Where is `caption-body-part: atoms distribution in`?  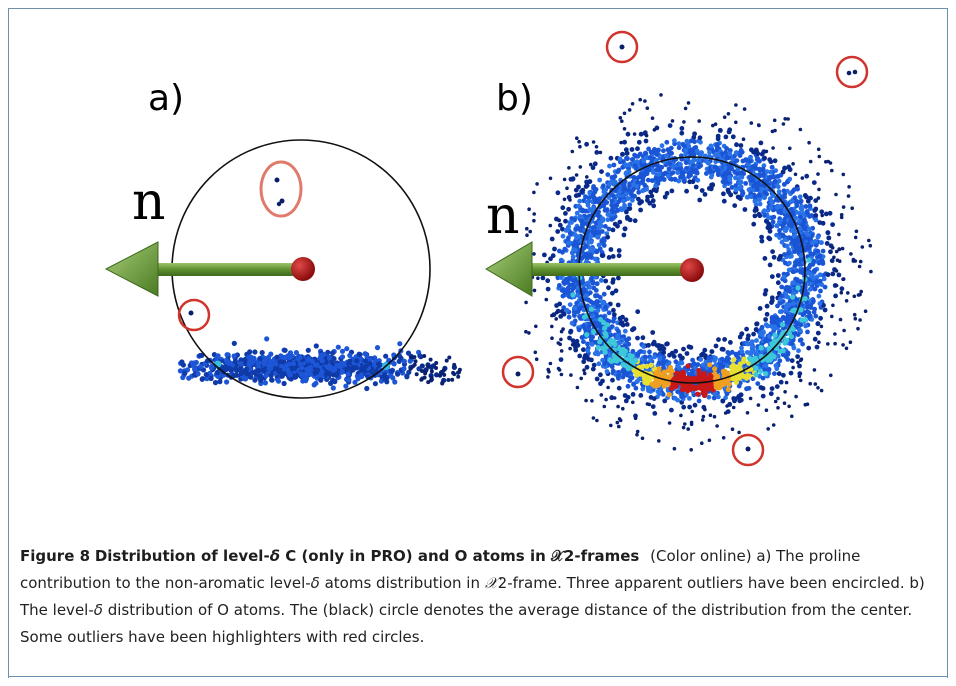 caption-body-part: atoms distribution in is located at coordinates (402, 583).